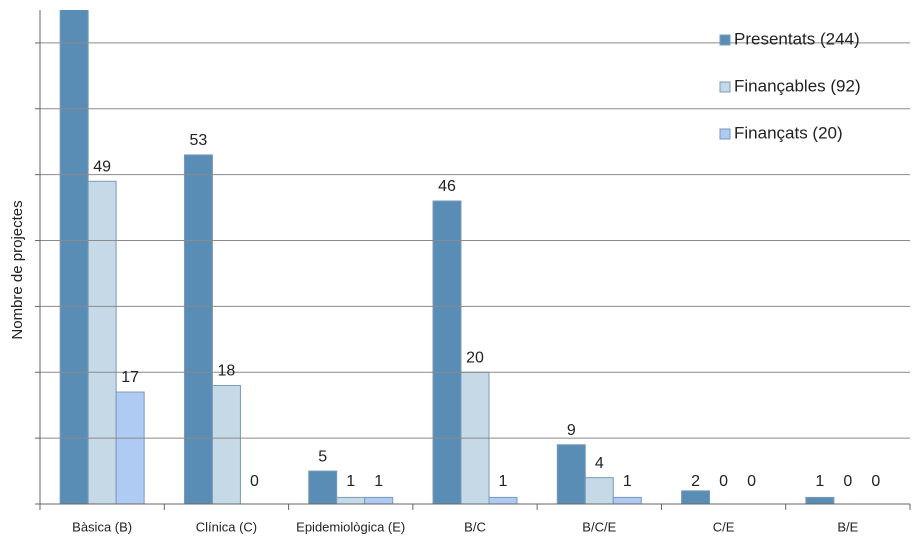 The width and height of the screenshot is (915, 548). Describe the element at coordinates (322, 456) in the screenshot. I see `value-label: 5` at that location.